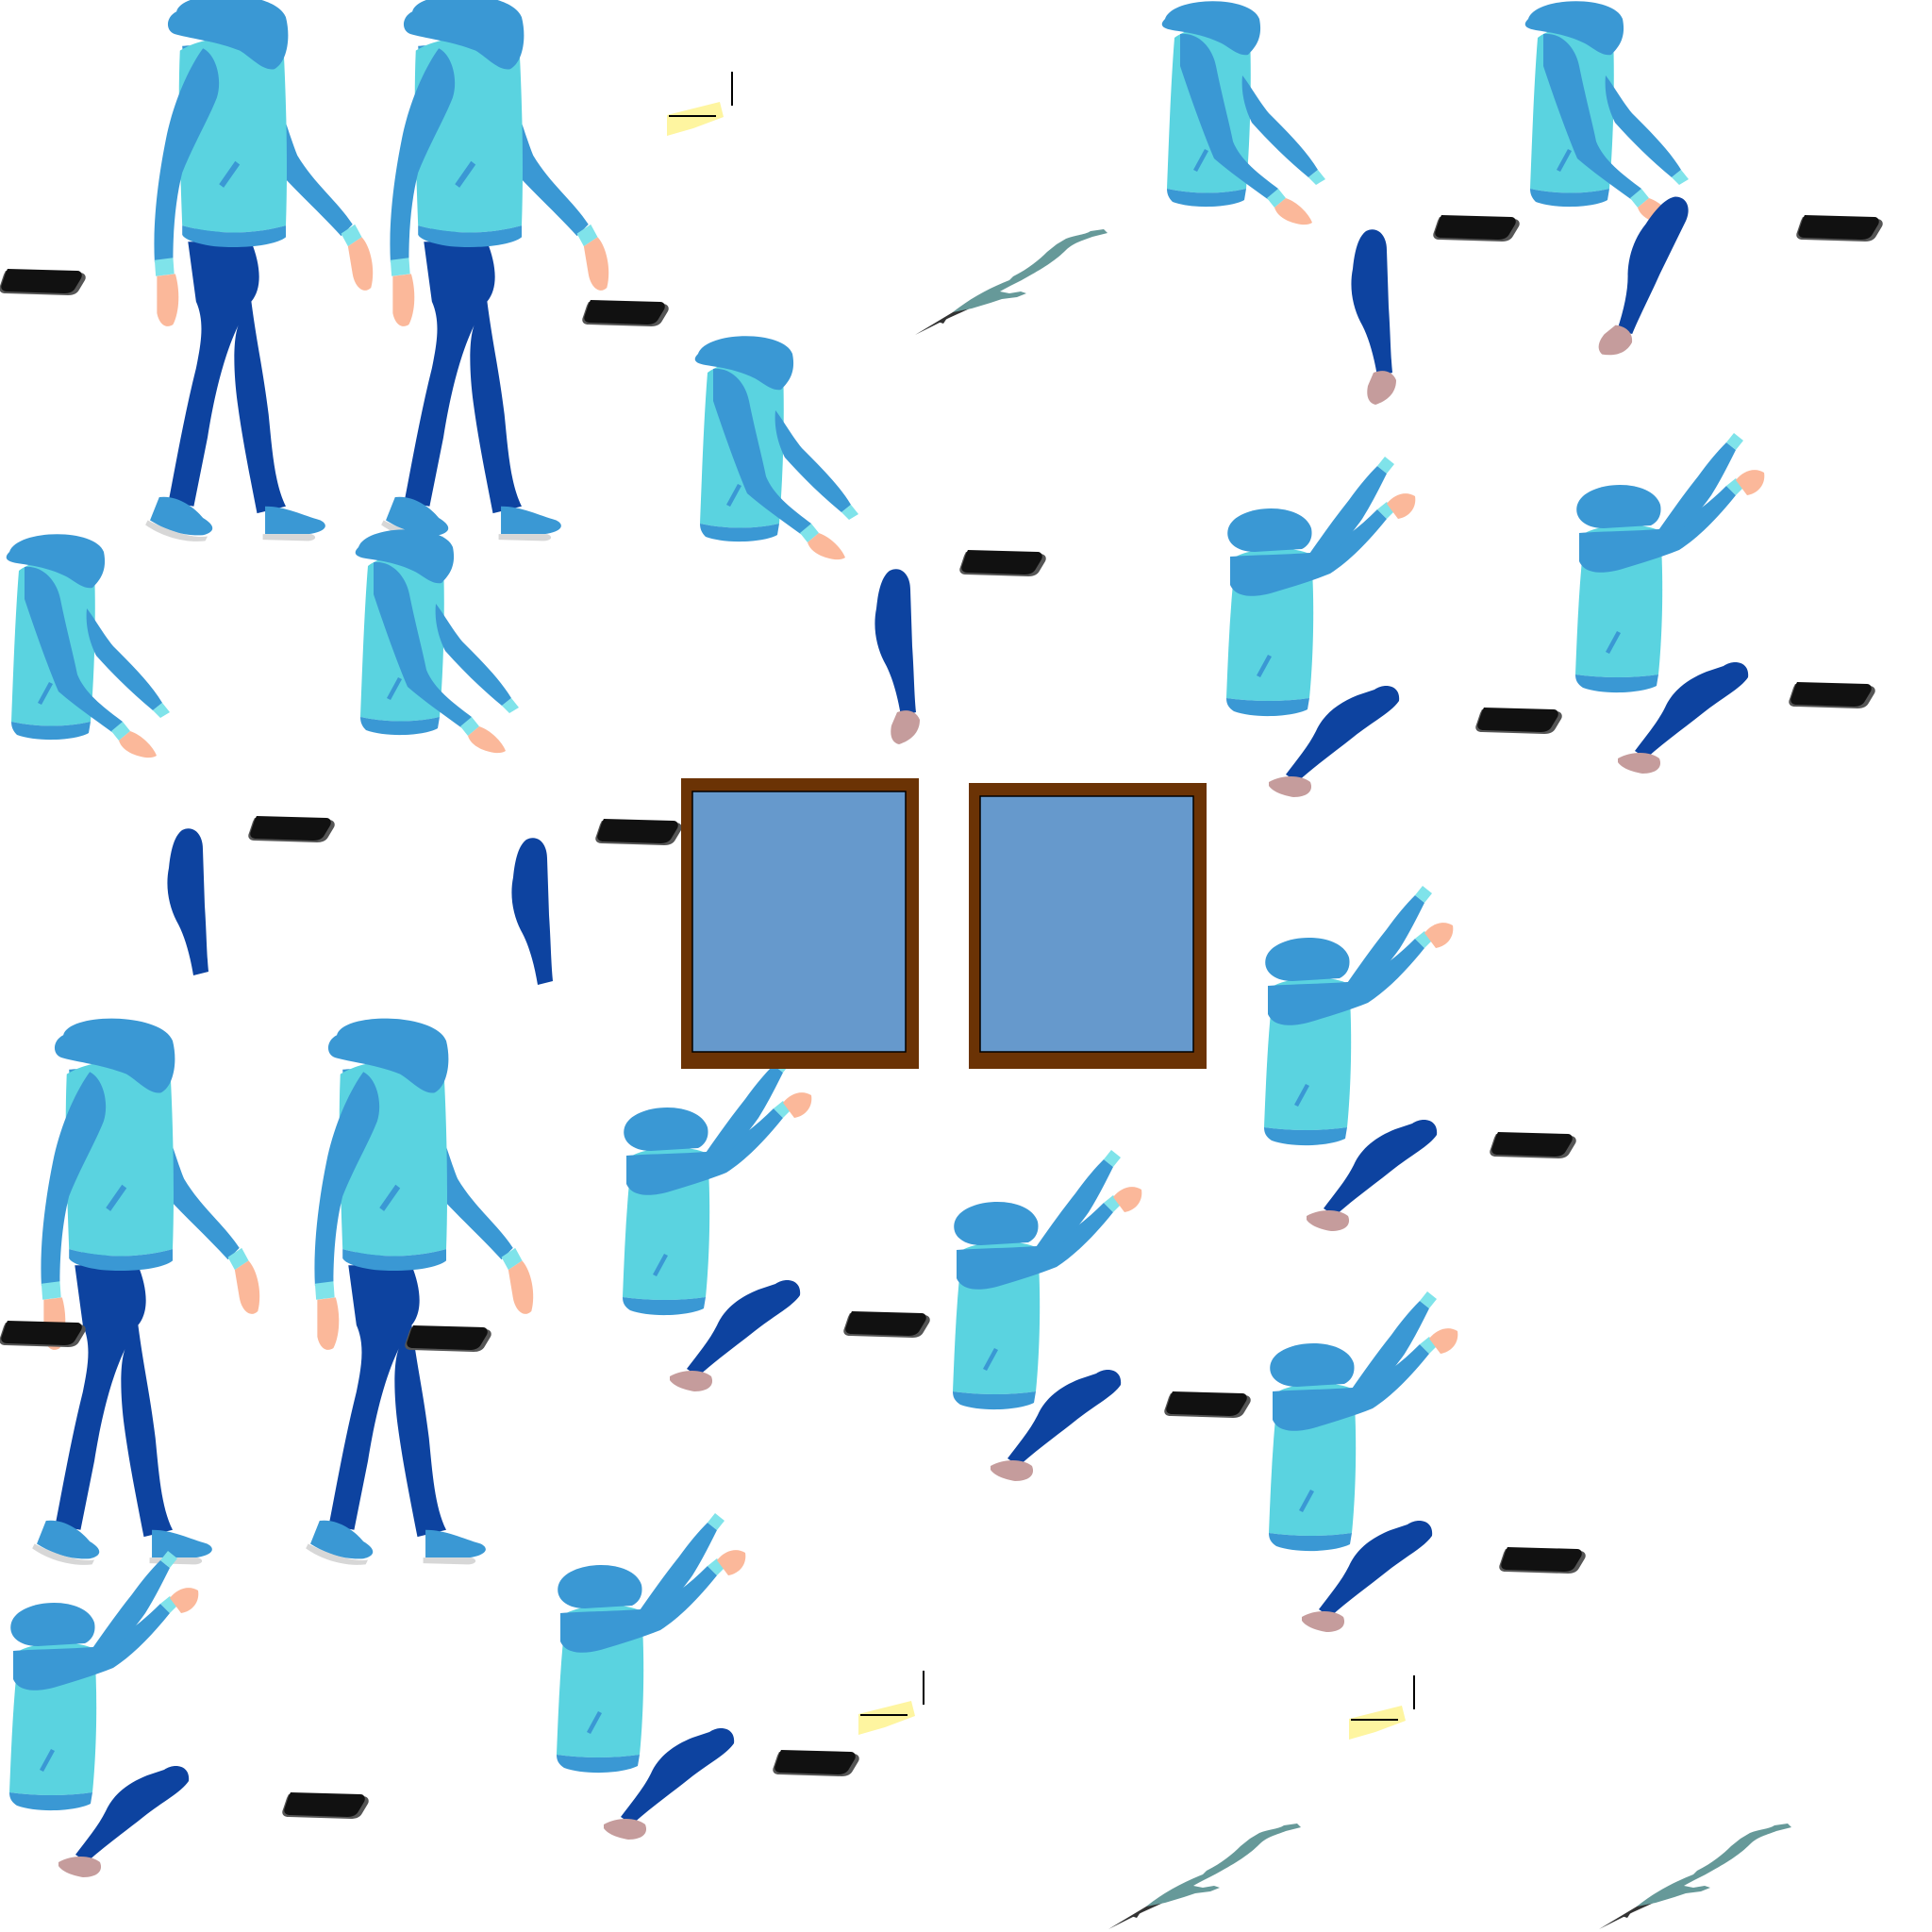 The image size is (1932, 1932). Describe the element at coordinates (800, 924) in the screenshot. I see `window-left` at that location.